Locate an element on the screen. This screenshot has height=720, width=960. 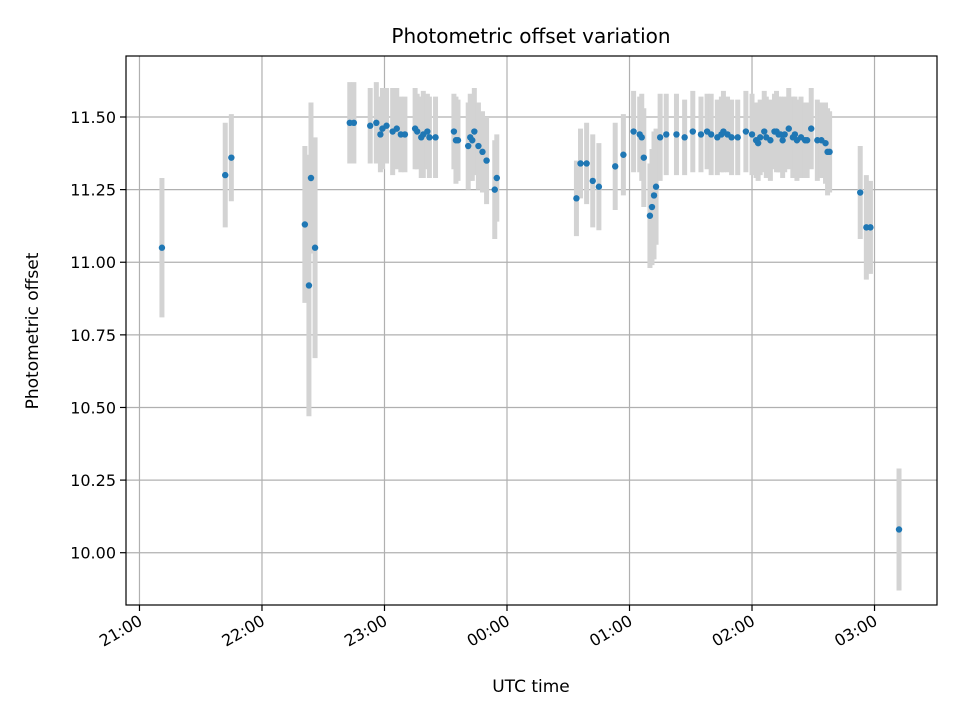
chart-title: Photometric offset variation is located at coordinates (530, 36).